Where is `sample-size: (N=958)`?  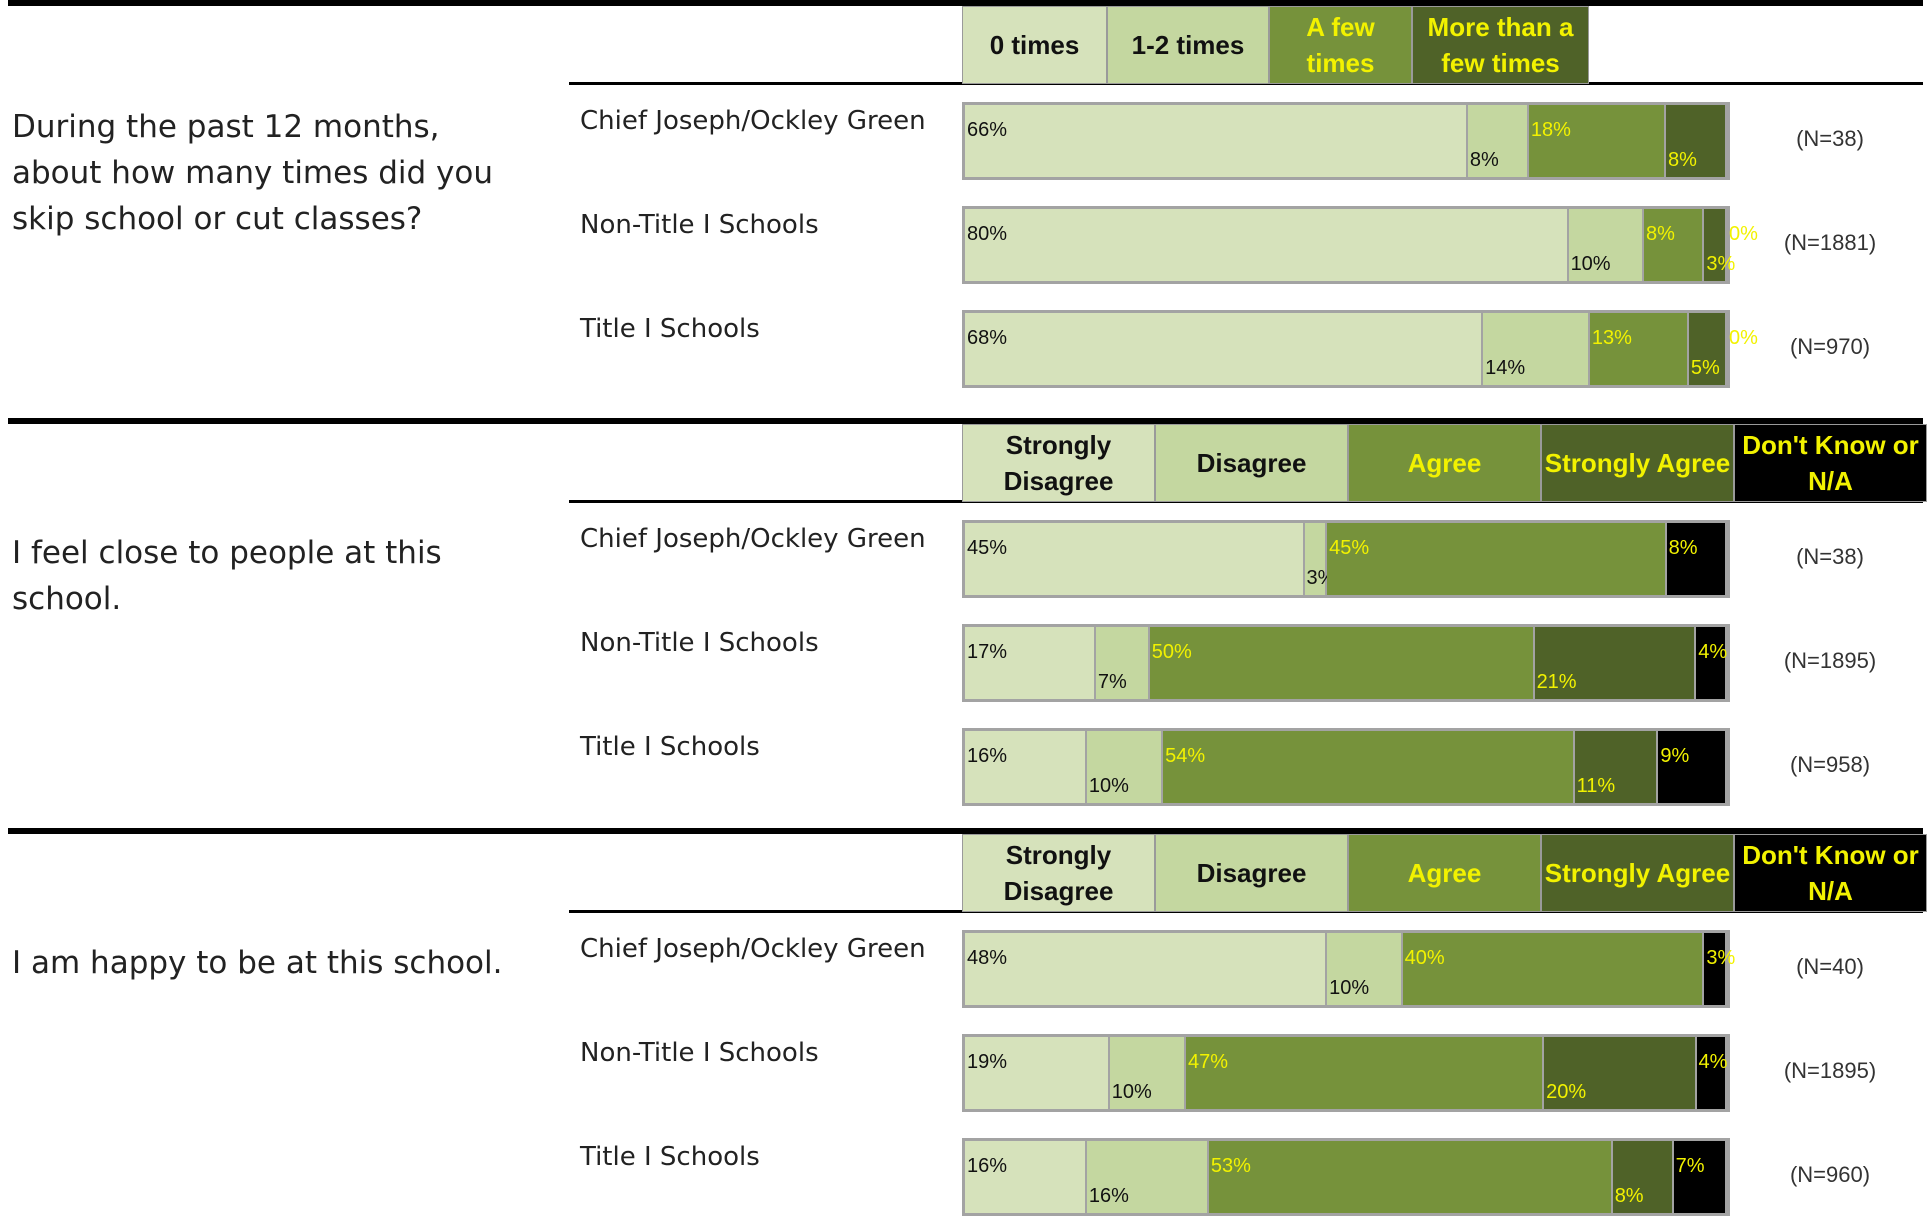 sample-size: (N=958) is located at coordinates (1830, 764).